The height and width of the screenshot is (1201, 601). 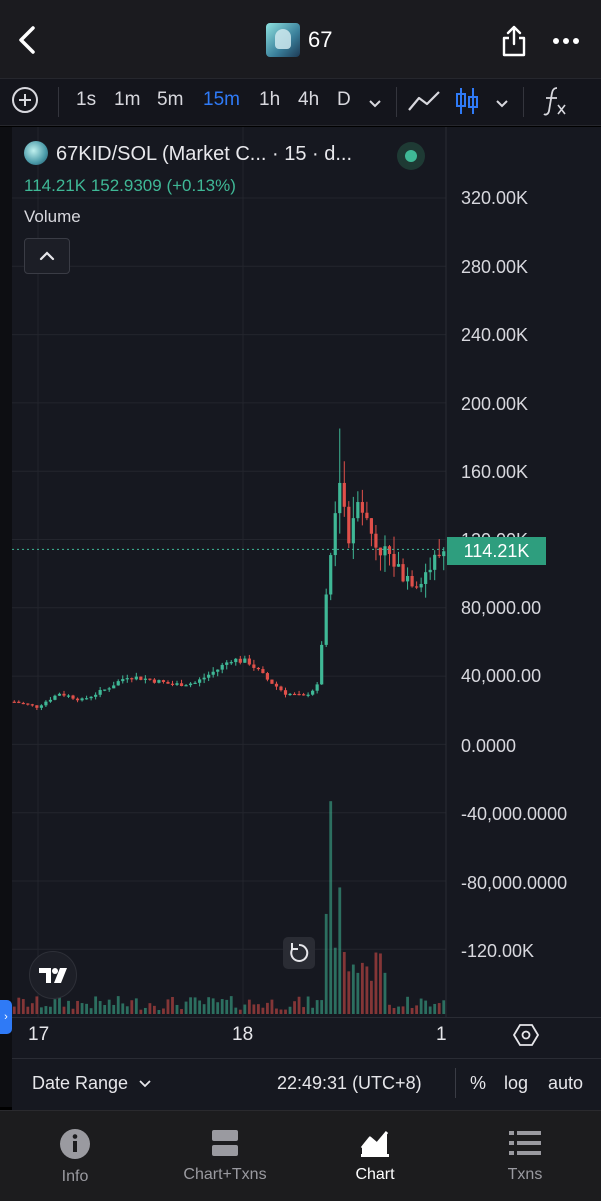 I want to click on split-view-icon, so click(x=225, y=1143).